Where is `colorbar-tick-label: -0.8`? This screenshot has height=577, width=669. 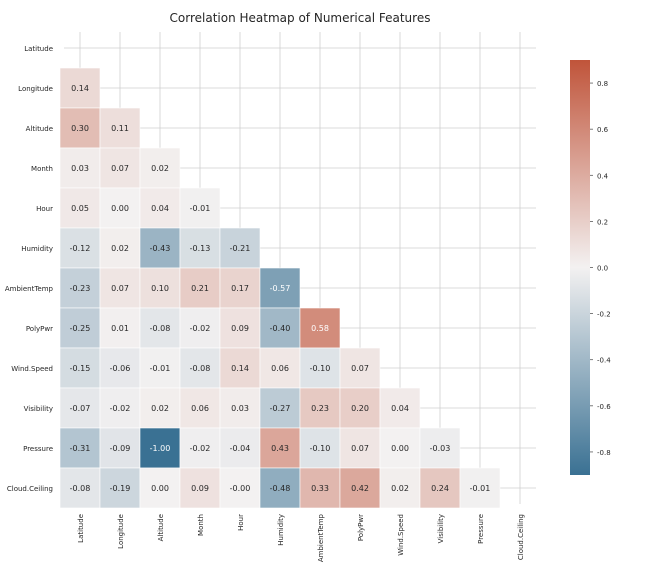
colorbar-tick-label: -0.8 is located at coordinates (604, 453).